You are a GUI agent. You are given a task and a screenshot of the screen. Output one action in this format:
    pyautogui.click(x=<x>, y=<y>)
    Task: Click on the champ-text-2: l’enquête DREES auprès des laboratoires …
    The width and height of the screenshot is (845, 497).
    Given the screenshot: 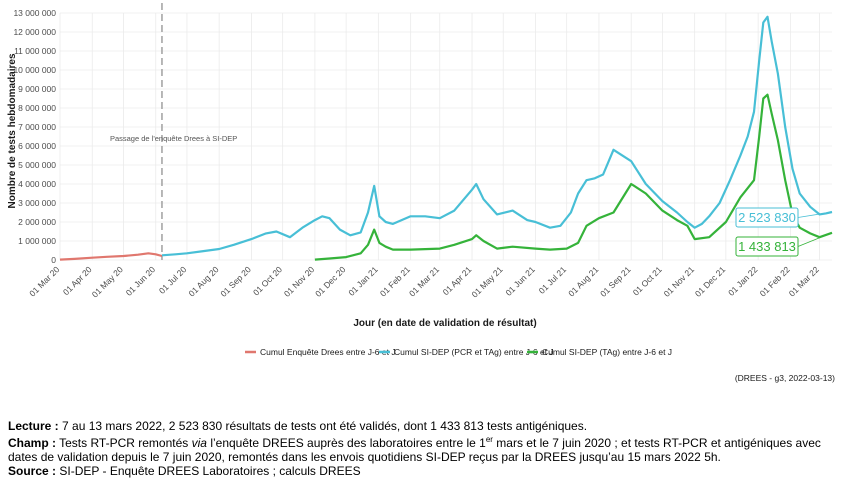 What is the action you would take?
    pyautogui.click(x=348, y=443)
    